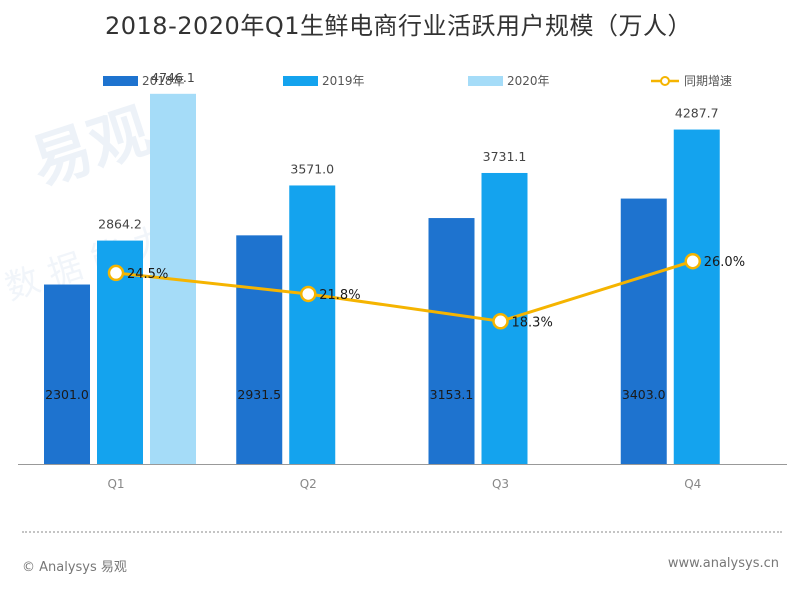 The width and height of the screenshot is (797, 602). Describe the element at coordinates (67, 374) in the screenshot. I see `bar-2018年-Q1` at that location.